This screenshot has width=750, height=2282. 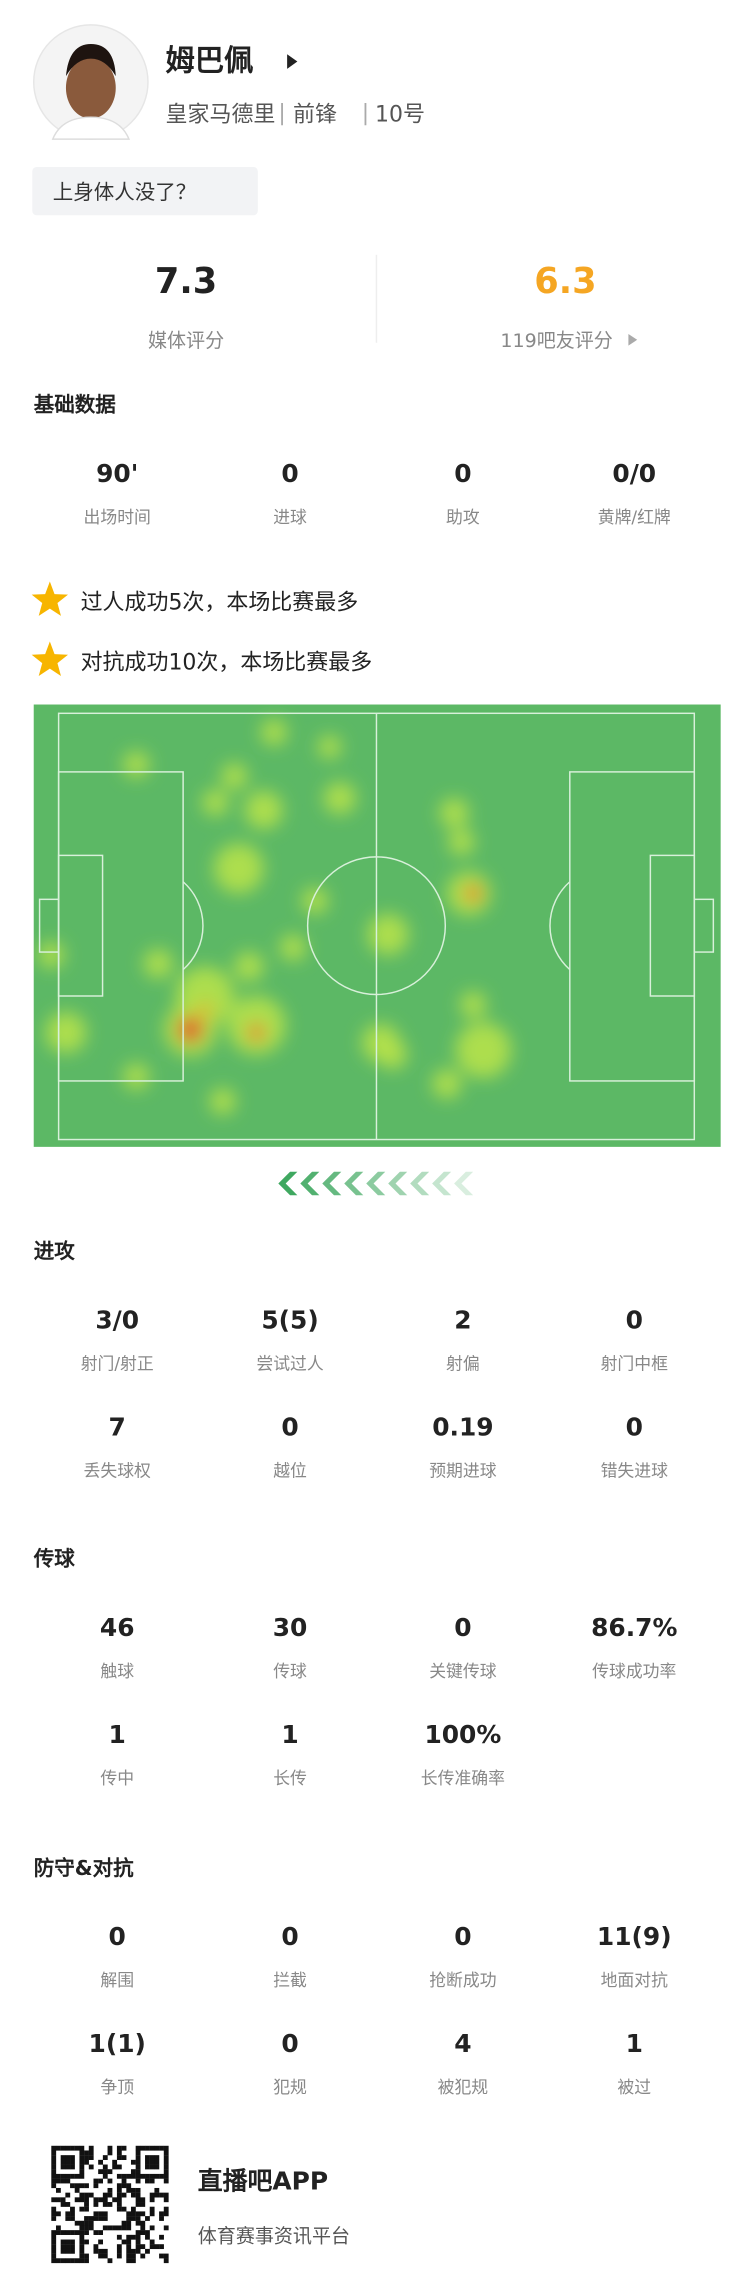 I want to click on heat-core, so click(x=473, y=893).